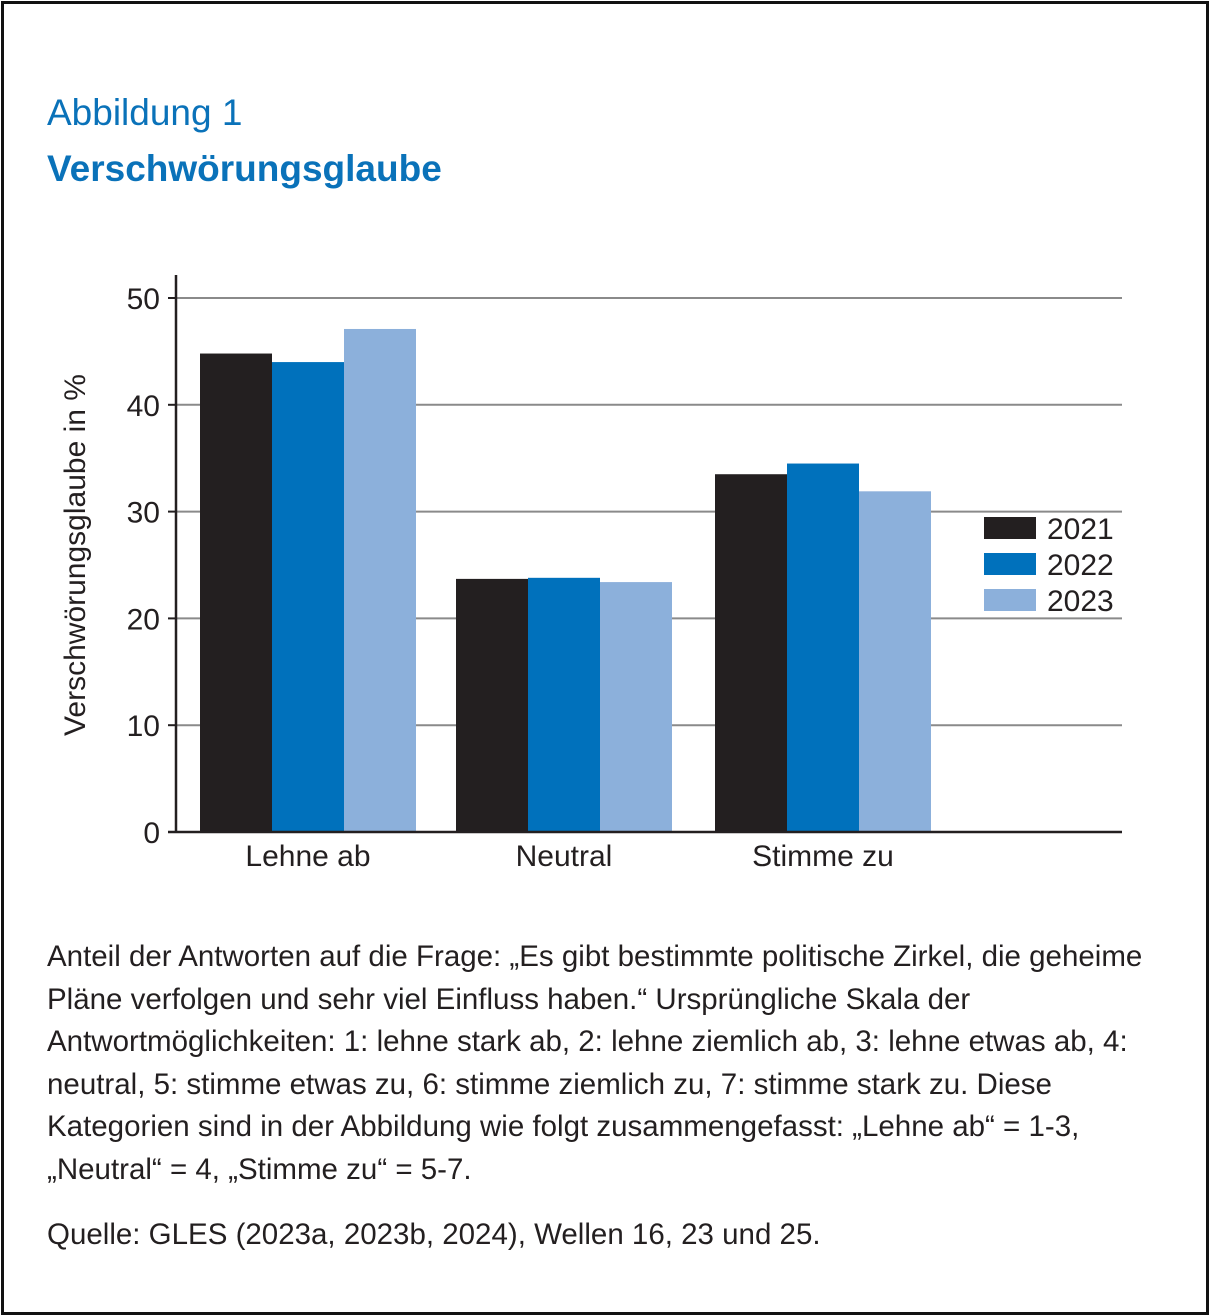 Image resolution: width=1210 pixels, height=1316 pixels. Describe the element at coordinates (143, 726) in the screenshot. I see `y-tick-label: 10` at that location.